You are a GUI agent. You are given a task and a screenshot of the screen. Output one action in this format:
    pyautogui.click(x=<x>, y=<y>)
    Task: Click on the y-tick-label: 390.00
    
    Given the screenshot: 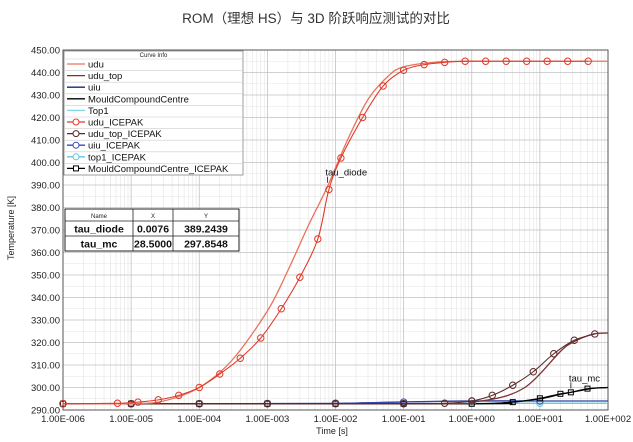 What is the action you would take?
    pyautogui.click(x=45, y=186)
    